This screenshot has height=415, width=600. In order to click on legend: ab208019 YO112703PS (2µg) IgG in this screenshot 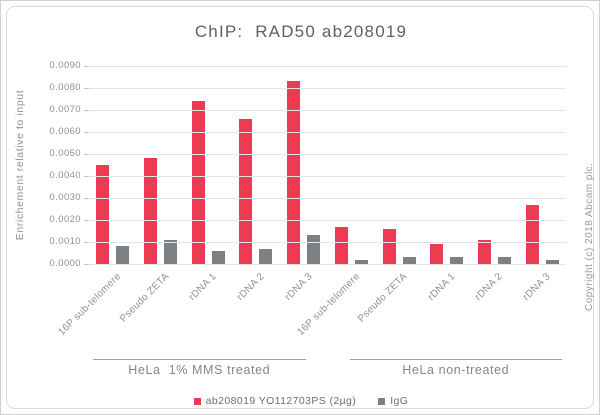, I will do `click(300, 401)`.